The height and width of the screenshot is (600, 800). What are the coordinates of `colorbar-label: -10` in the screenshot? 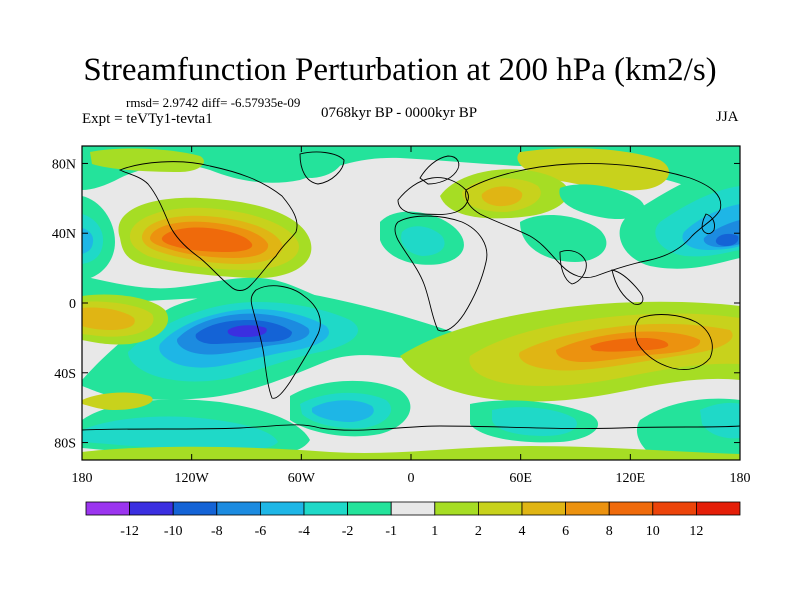 It's located at (173, 531).